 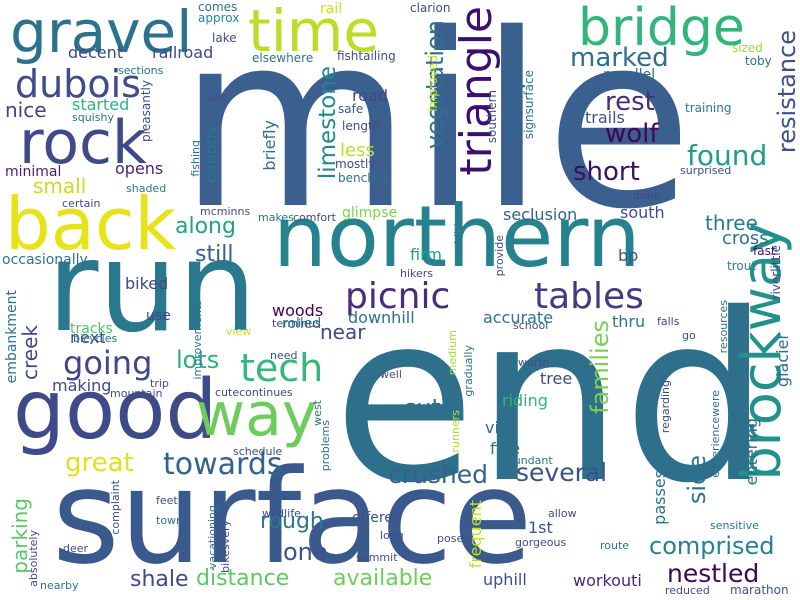 What do you see at coordinates (218, 7) in the screenshot?
I see `word: comes` at bounding box center [218, 7].